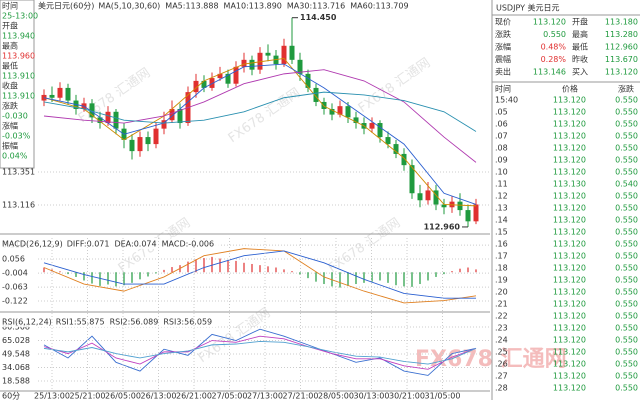 The height and width of the screenshot is (400, 640). Describe the element at coordinates (11, 396) in the screenshot. I see `period-label: 60分` at that location.